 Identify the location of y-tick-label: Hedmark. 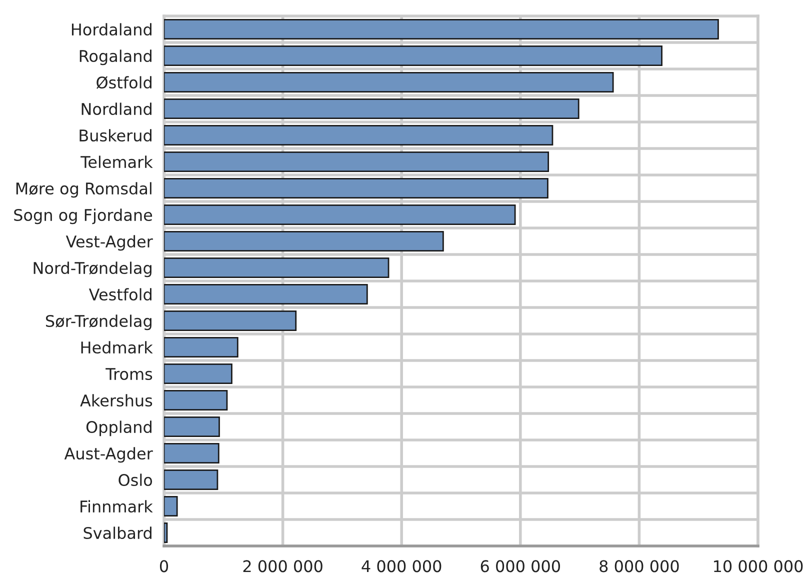
(117, 347).